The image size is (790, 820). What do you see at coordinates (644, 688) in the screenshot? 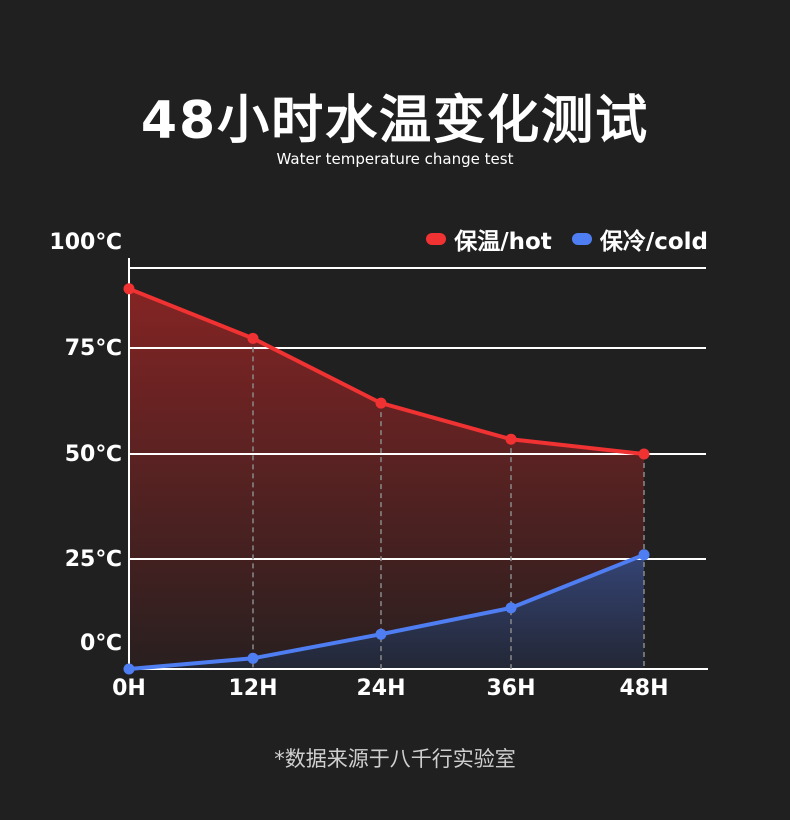
I see `x-tick-label: 48H` at bounding box center [644, 688].